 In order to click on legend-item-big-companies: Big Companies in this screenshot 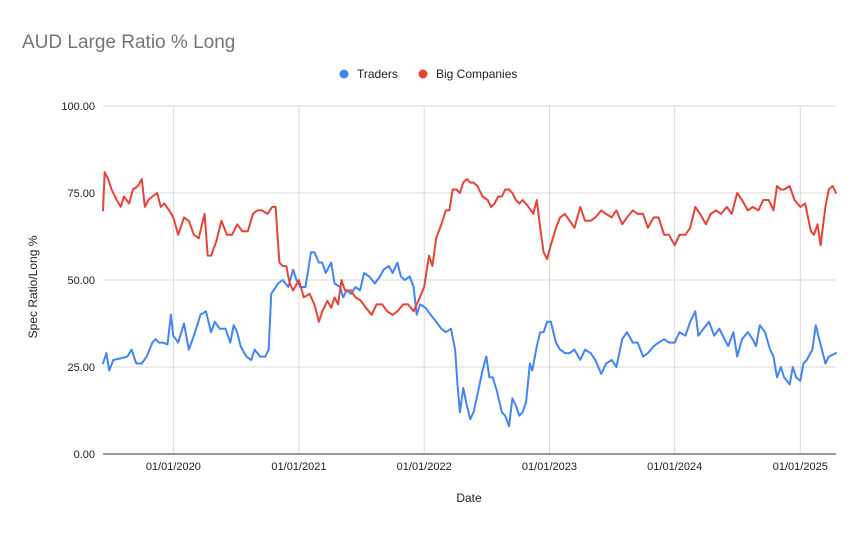, I will do `click(468, 74)`.